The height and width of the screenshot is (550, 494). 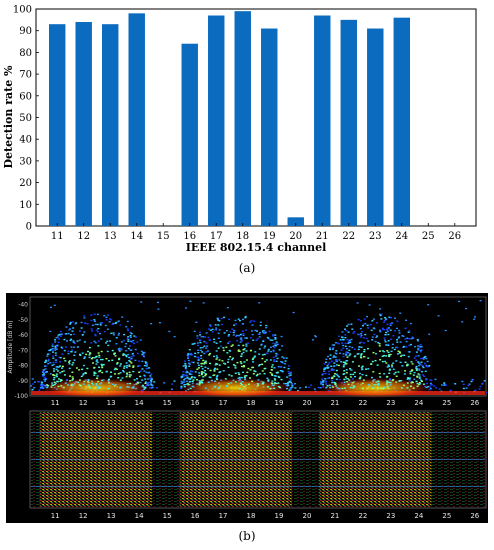 I want to click on x-tick-label: 20, so click(x=295, y=236).